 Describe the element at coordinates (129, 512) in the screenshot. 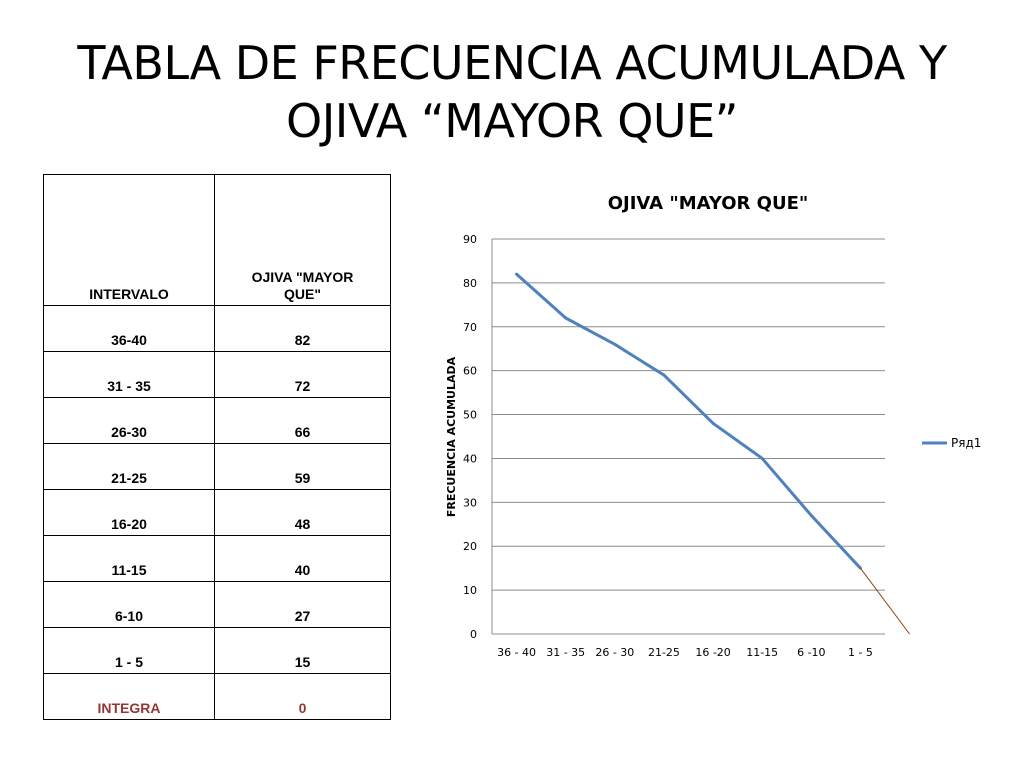

I see `interval-cell: 16-20` at that location.